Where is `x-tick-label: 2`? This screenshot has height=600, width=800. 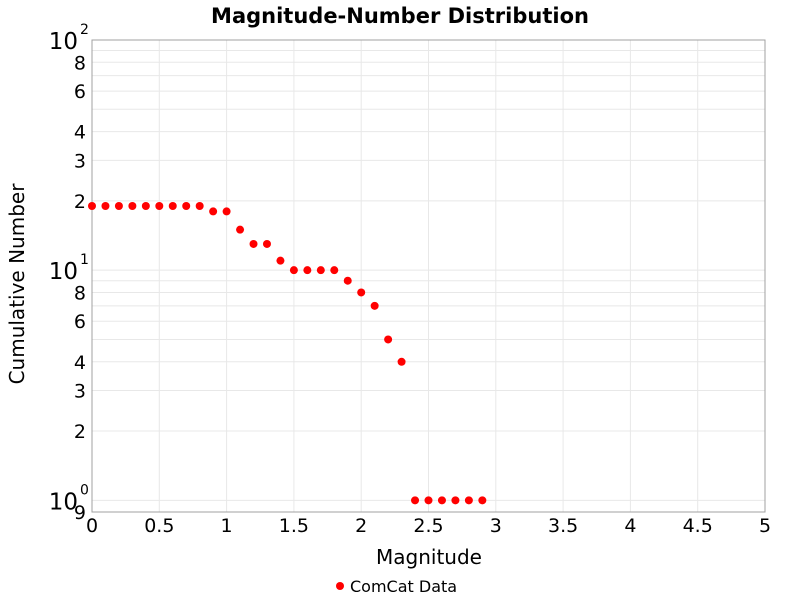
x-tick-label: 2 is located at coordinates (361, 526).